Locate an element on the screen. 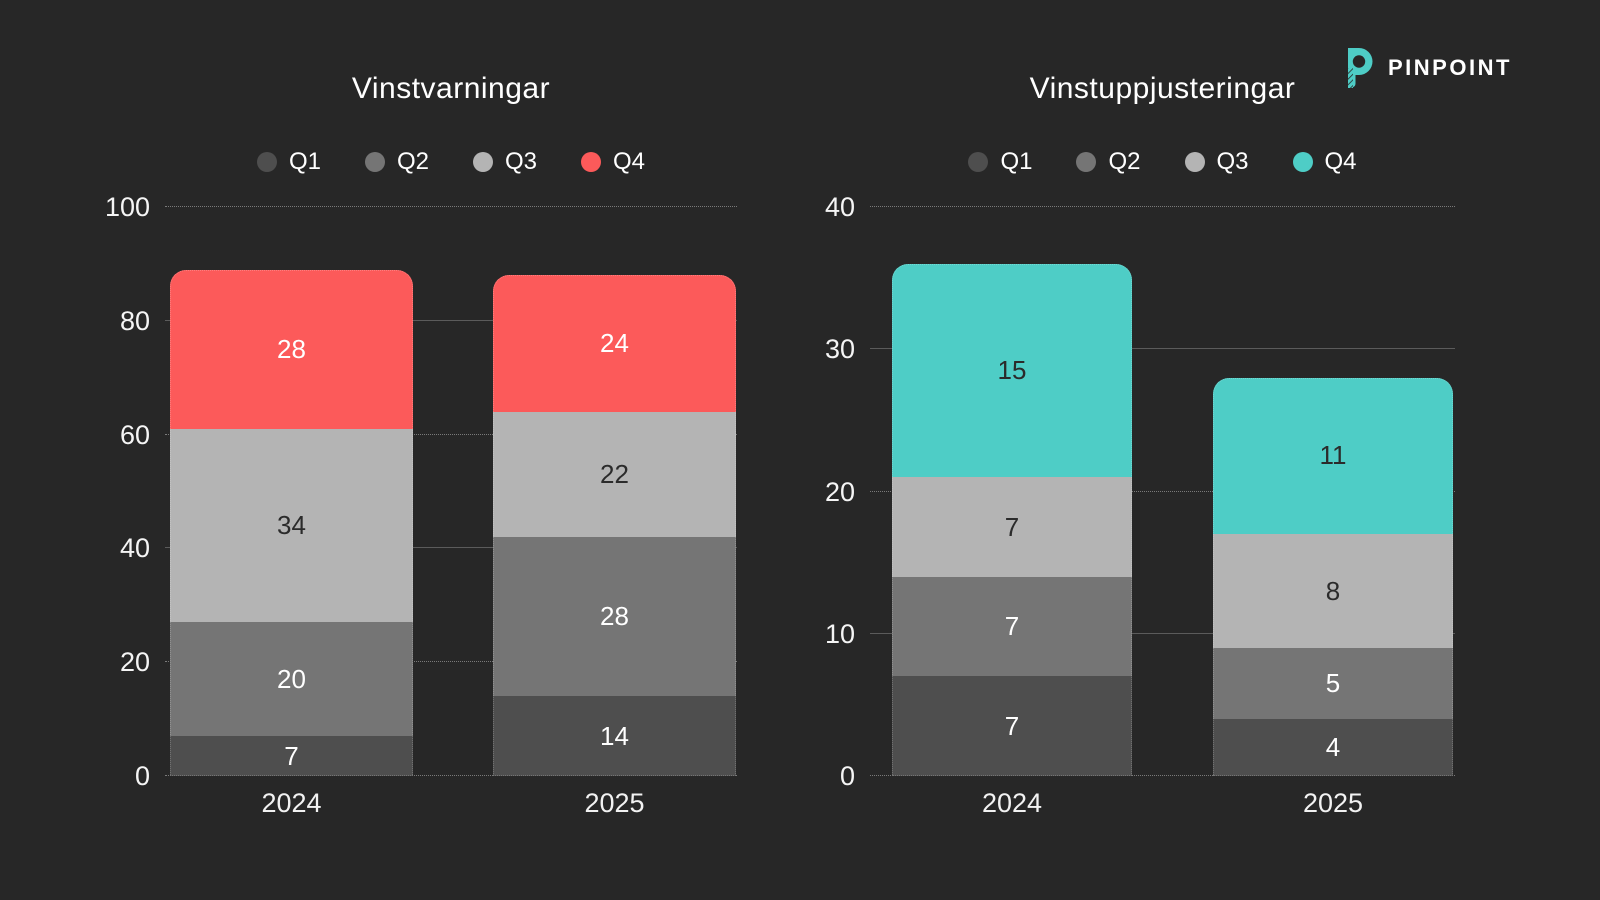 This screenshot has width=1600, height=900. bar-value-label: 24 is located at coordinates (614, 343).